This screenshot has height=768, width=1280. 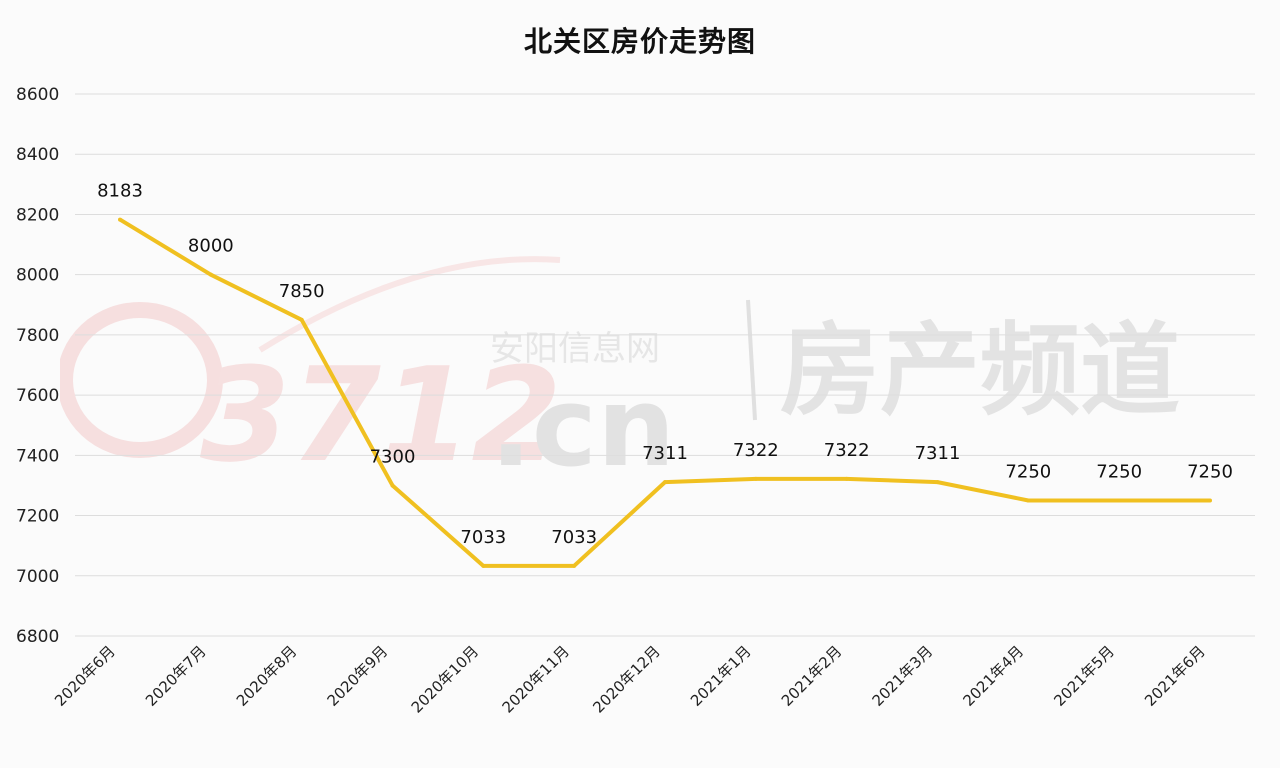 What do you see at coordinates (639, 41) in the screenshot?
I see `chart-title: 北关区房价走势图` at bounding box center [639, 41].